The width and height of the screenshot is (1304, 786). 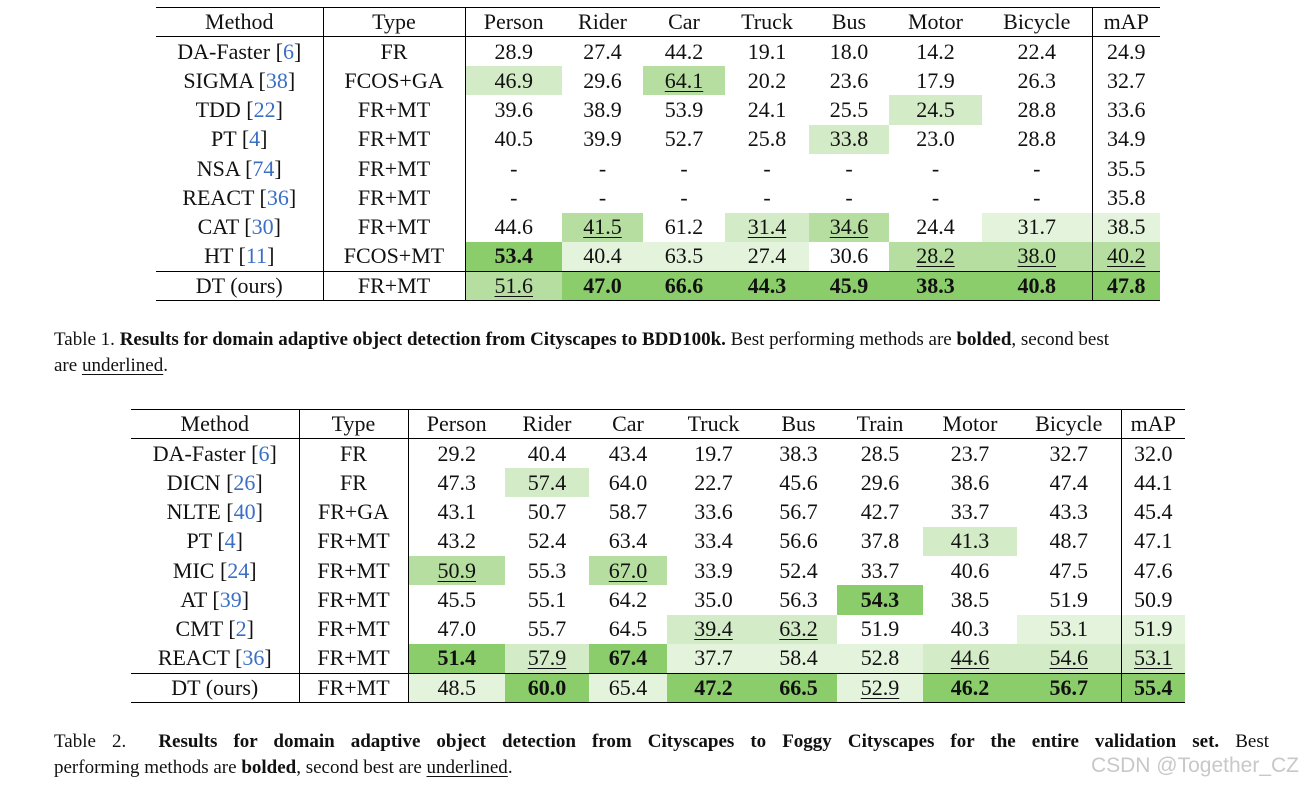 I want to click on score-value: 53.4, so click(x=514, y=256).